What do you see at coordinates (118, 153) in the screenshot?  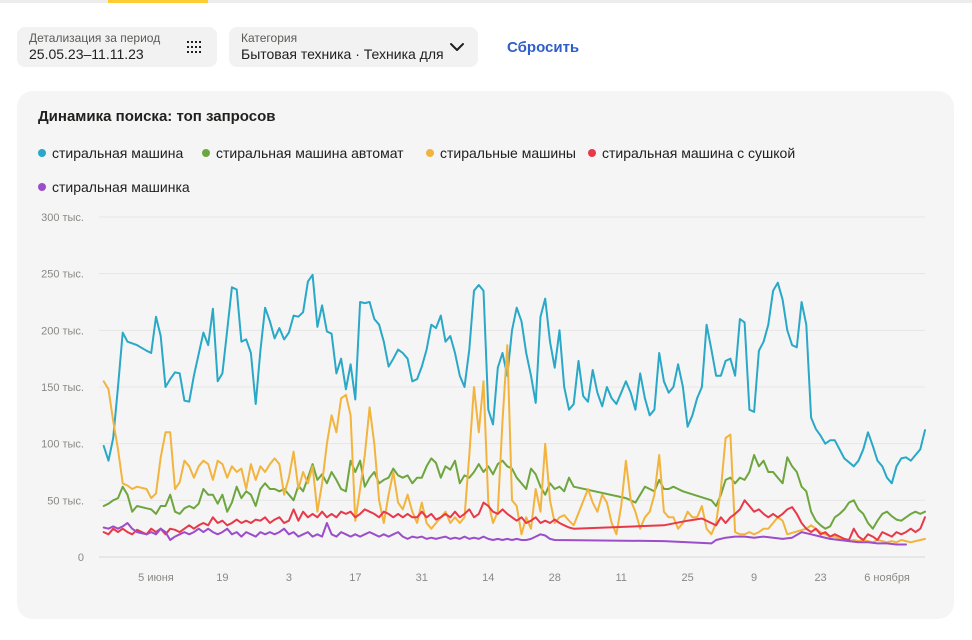 I see `legend-label-0: стиральная машина` at bounding box center [118, 153].